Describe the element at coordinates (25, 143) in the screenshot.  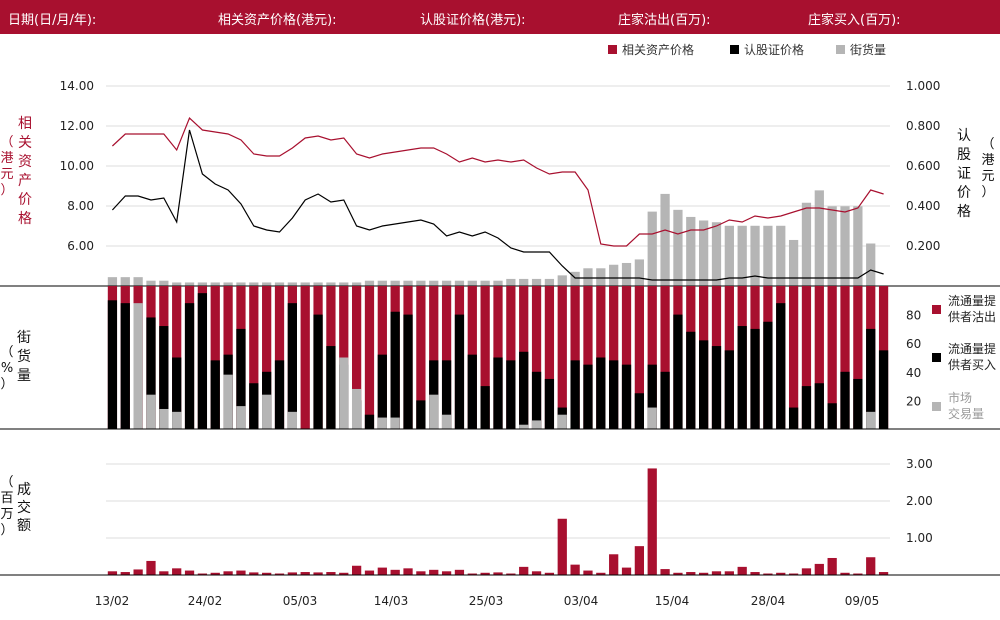
I see `left-axis-title-char: 关` at that location.